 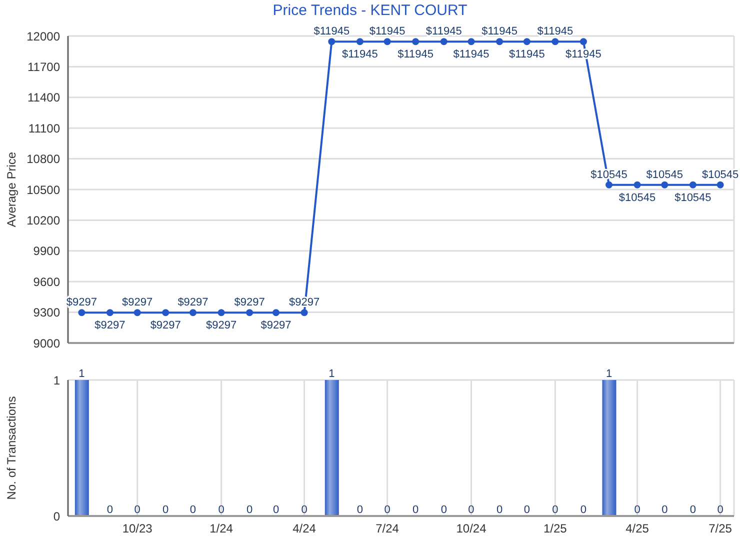 What do you see at coordinates (44, 97) in the screenshot?
I see `y-tick-label: 11400` at bounding box center [44, 97].